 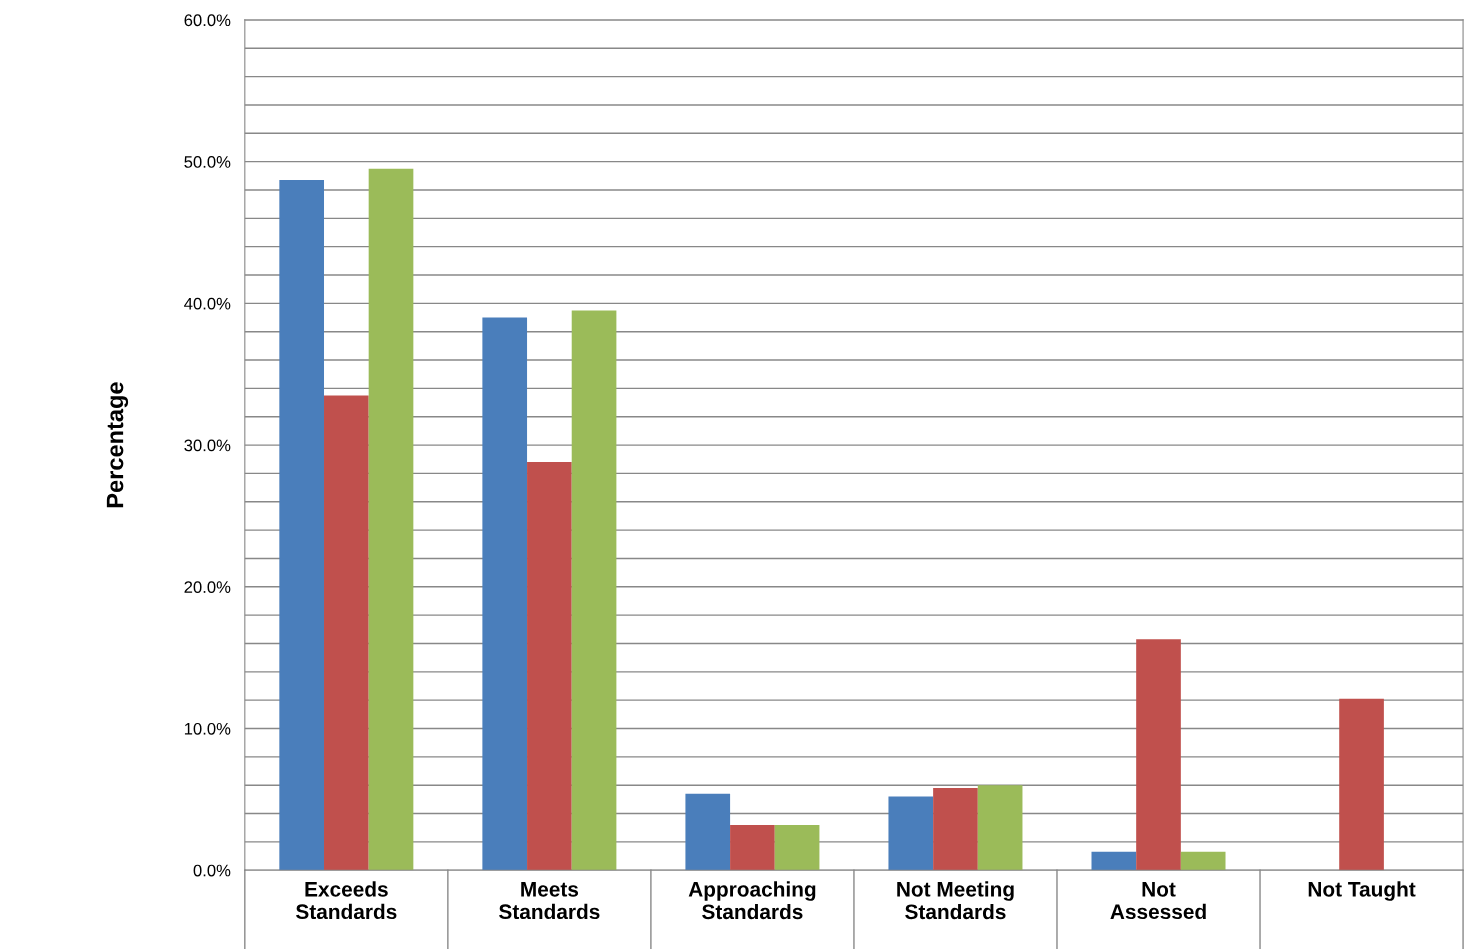 I want to click on x-tick-label: Not Taught, so click(x=1362, y=891).